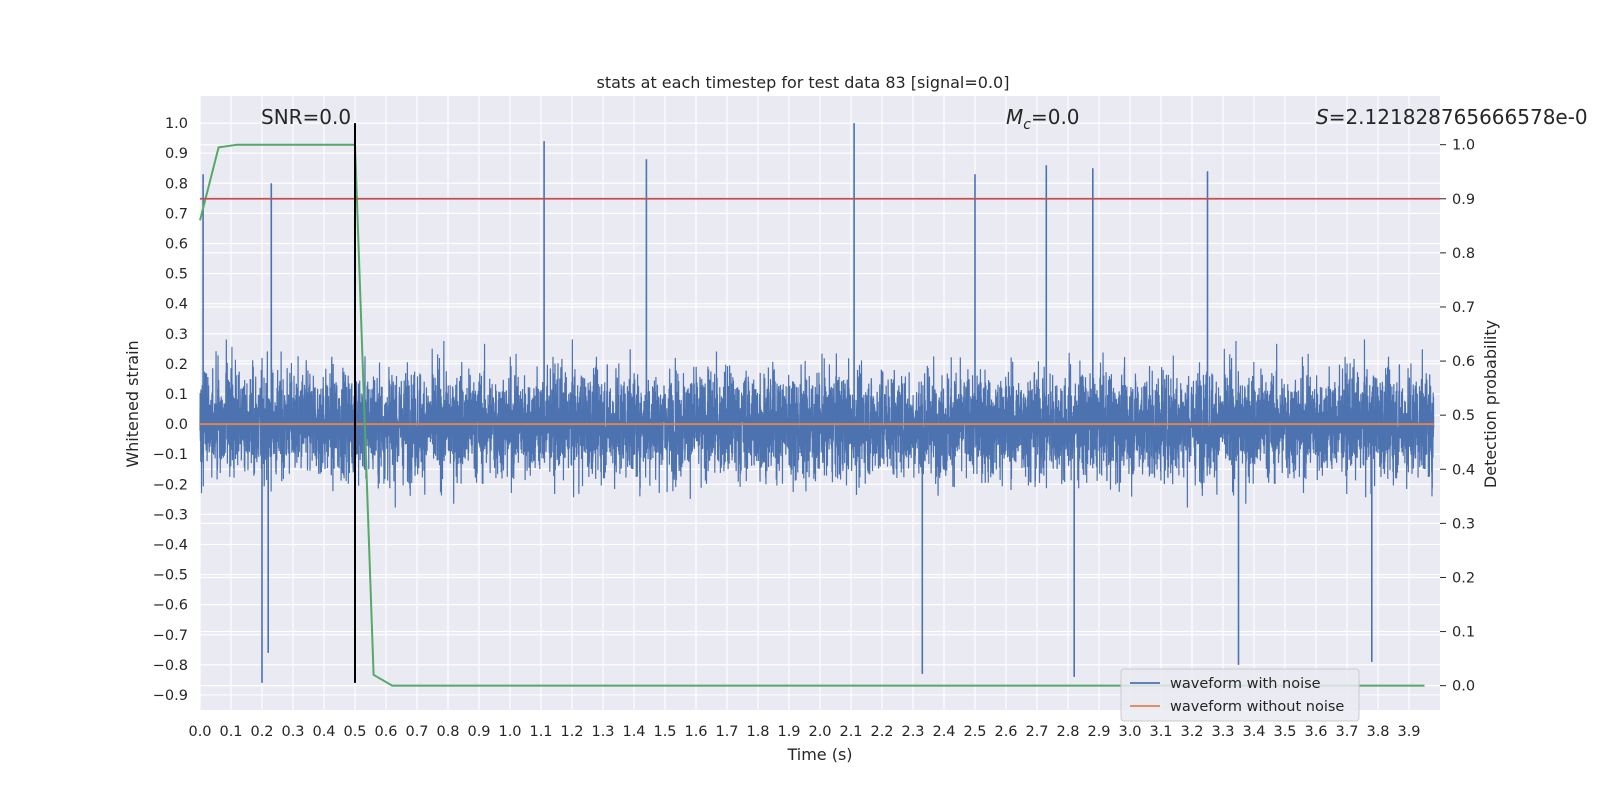  What do you see at coordinates (974, 732) in the screenshot?
I see `x-tick-label: 2.5` at bounding box center [974, 732].